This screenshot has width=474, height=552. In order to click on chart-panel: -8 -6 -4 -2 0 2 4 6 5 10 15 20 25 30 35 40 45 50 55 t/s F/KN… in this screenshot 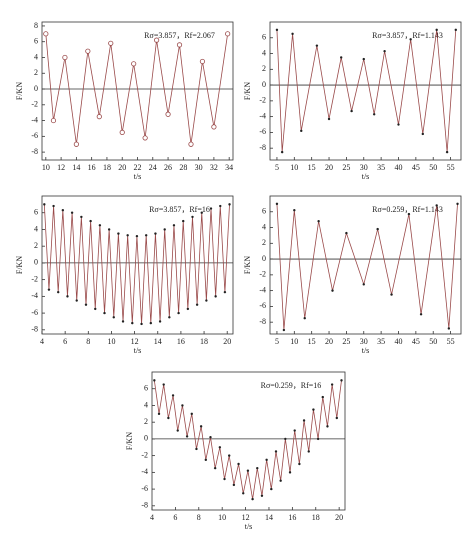, I will do `click(352, 101)`.